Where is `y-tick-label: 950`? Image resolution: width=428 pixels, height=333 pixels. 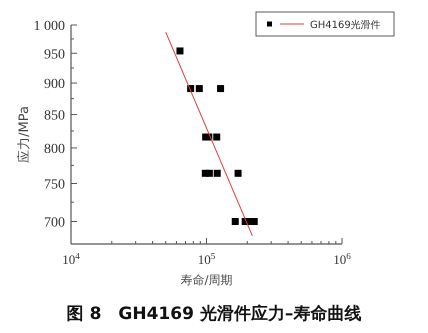
y-tick-label: 950 is located at coordinates (54, 54).